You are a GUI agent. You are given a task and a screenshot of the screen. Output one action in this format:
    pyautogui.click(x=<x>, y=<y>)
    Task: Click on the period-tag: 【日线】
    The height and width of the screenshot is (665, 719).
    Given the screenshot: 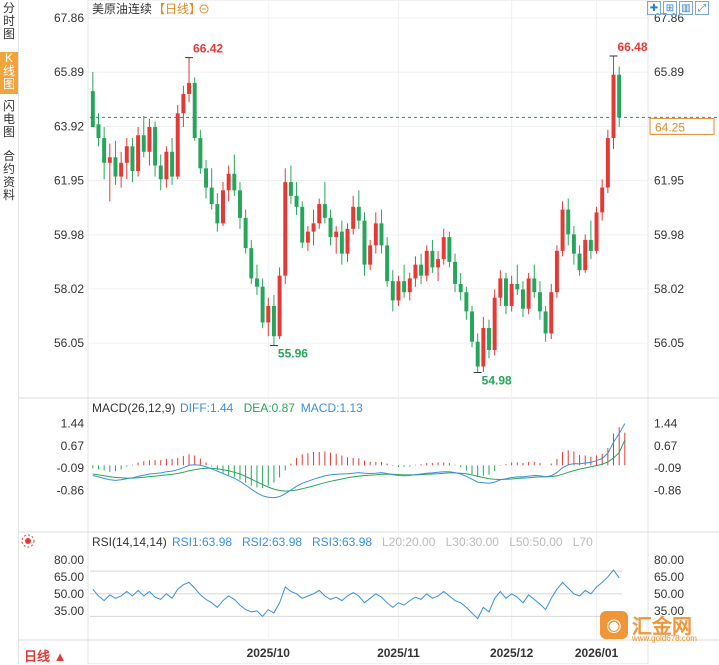 What is the action you would take?
    pyautogui.click(x=177, y=9)
    